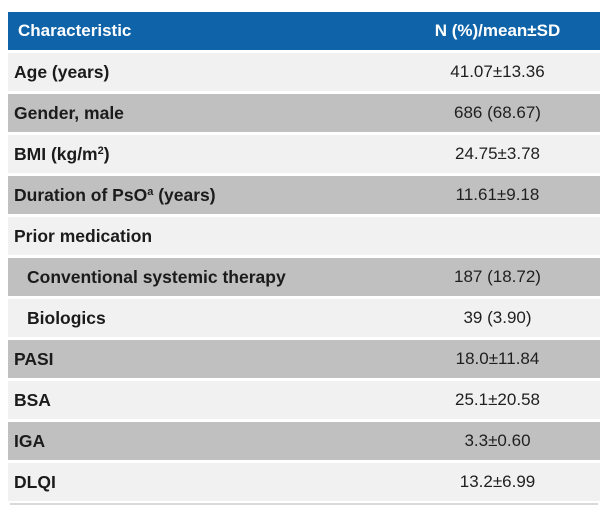 The width and height of the screenshot is (610, 528). I want to click on row-label-text: PASI, so click(34, 358).